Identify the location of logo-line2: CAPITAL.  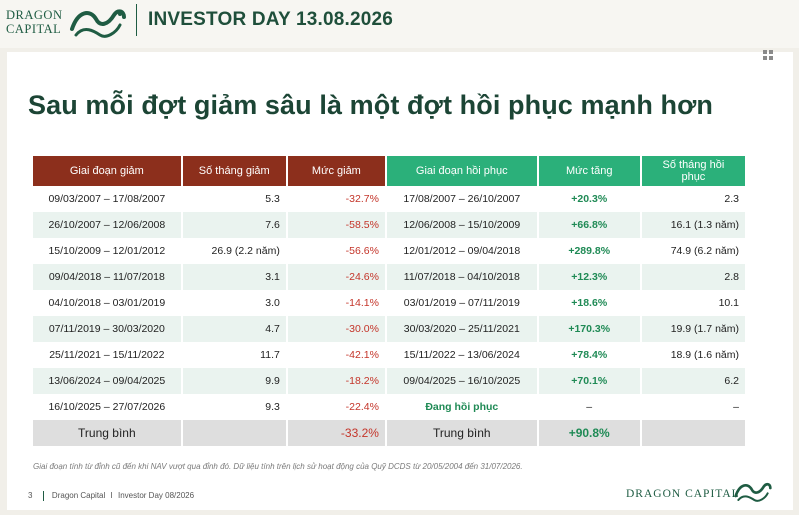
(34, 29).